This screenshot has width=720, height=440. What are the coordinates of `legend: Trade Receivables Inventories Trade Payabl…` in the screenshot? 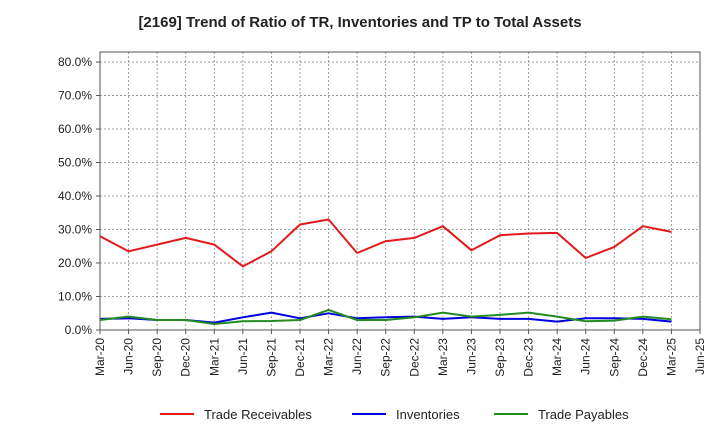 It's located at (394, 414).